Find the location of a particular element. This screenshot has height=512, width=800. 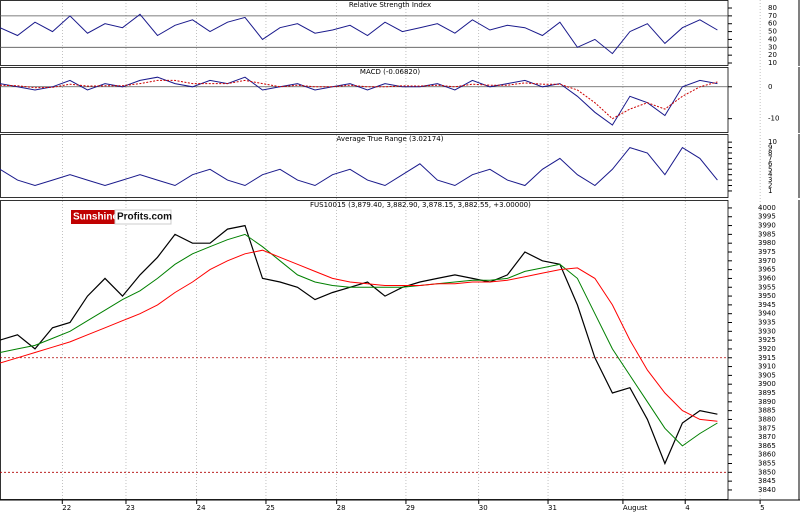

y-tick-label: 3945 is located at coordinates (767, 305).